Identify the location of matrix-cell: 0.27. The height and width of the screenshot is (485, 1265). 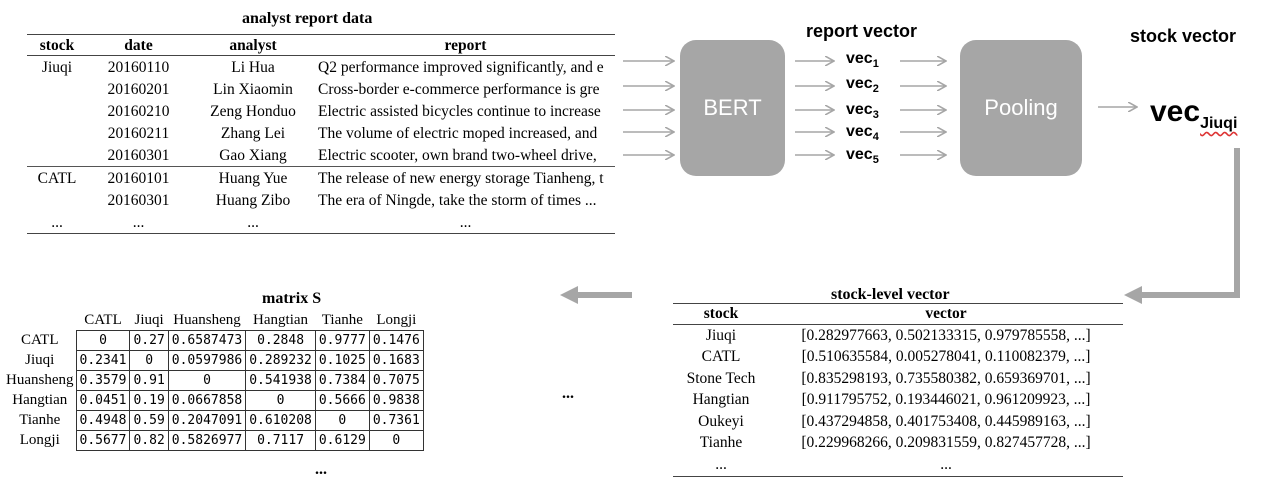
(149, 340).